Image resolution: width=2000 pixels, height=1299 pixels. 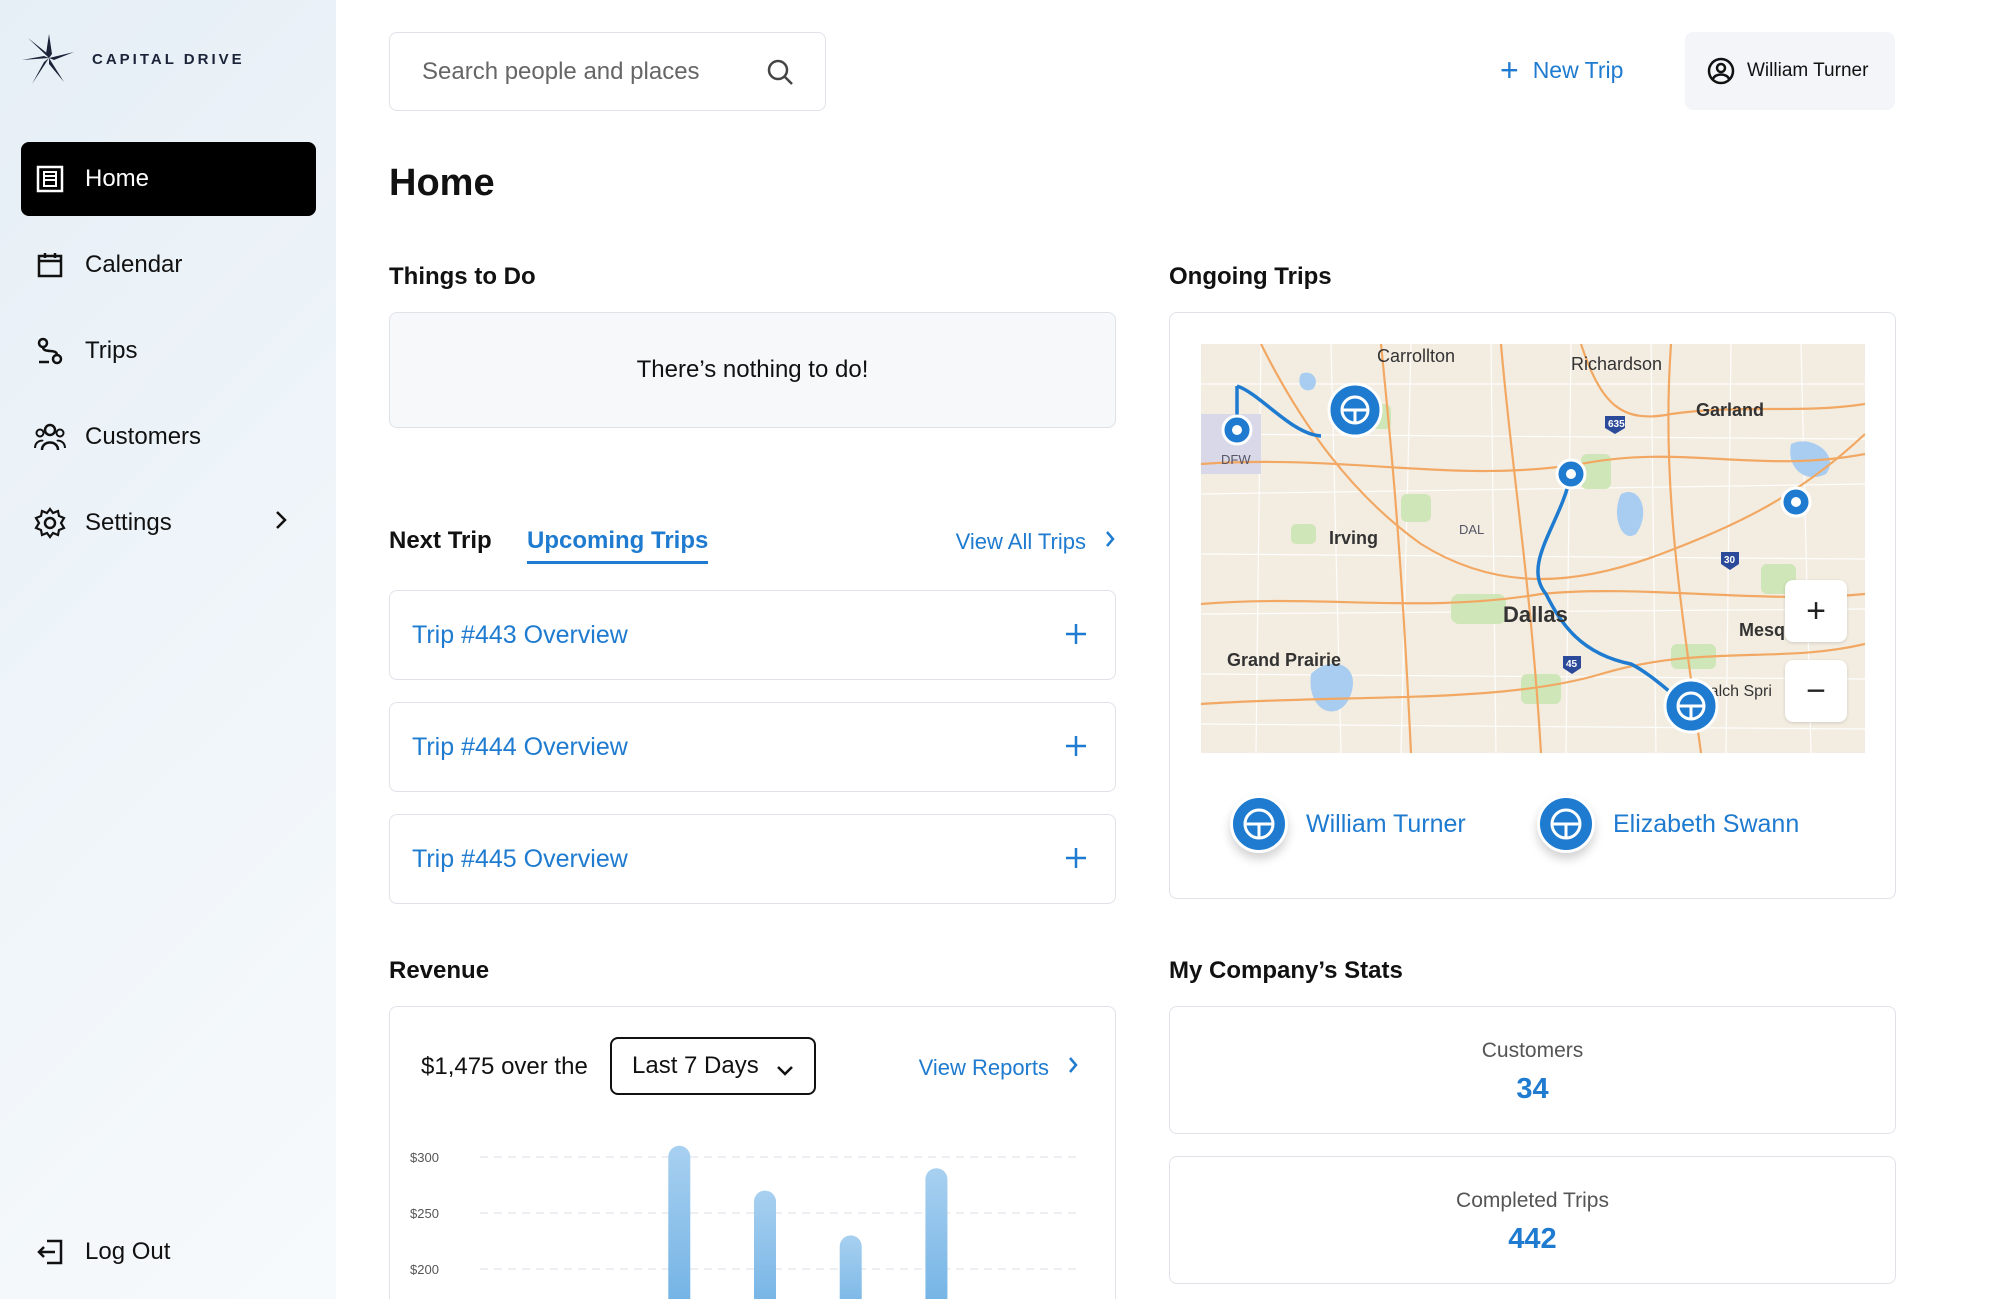 I want to click on driver-item: Elizabeth Swann, so click(x=1668, y=824).